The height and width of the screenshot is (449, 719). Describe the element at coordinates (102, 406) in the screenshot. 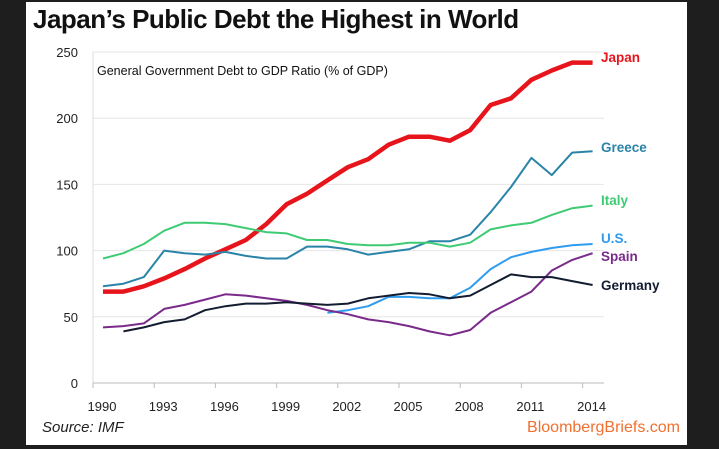

I see `x-tick-label: 1990` at that location.